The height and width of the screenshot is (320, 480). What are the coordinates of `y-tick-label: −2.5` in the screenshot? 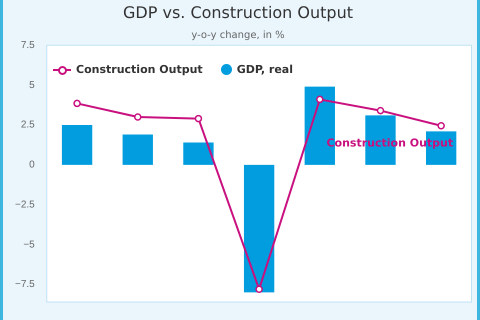 It's located at (25, 204).